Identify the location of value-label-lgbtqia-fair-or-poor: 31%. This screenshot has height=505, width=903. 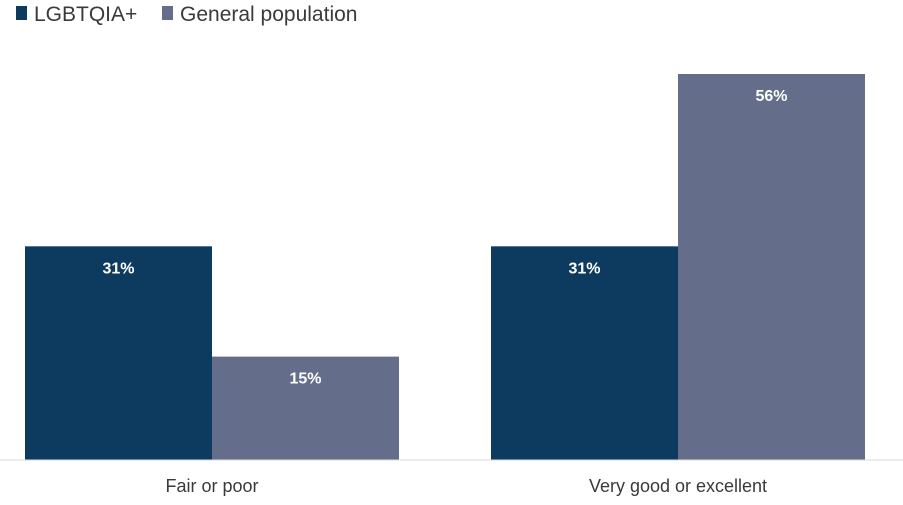
(118, 268).